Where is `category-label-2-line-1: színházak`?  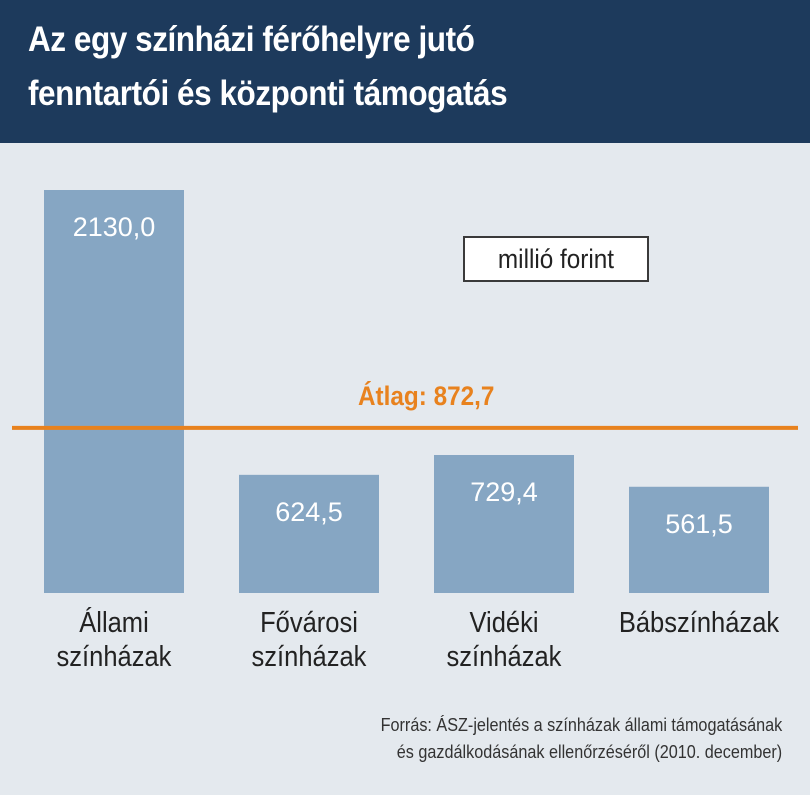
category-label-2-line-1: színházak is located at coordinates (504, 657).